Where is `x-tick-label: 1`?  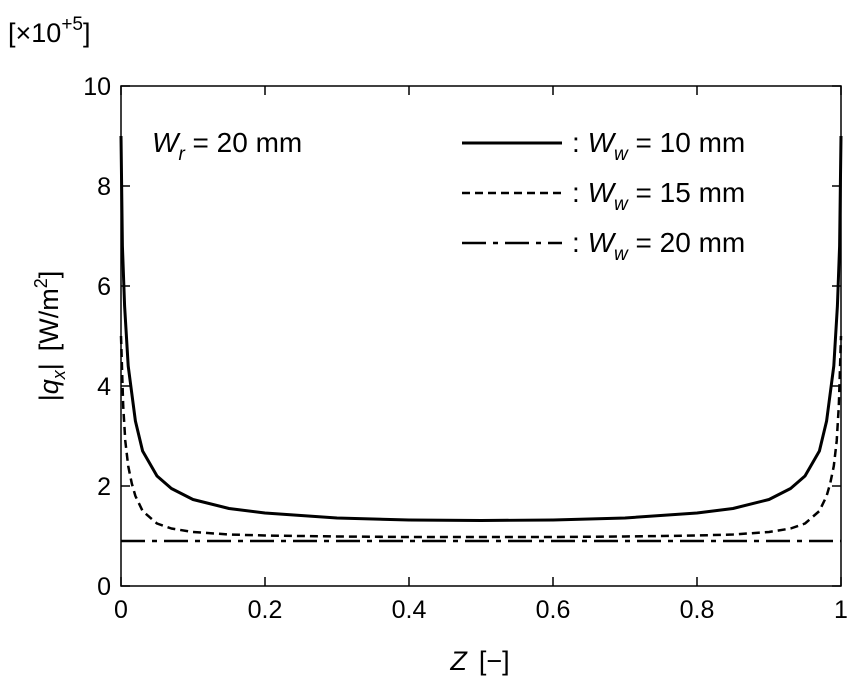 x-tick-label: 1 is located at coordinates (841, 610).